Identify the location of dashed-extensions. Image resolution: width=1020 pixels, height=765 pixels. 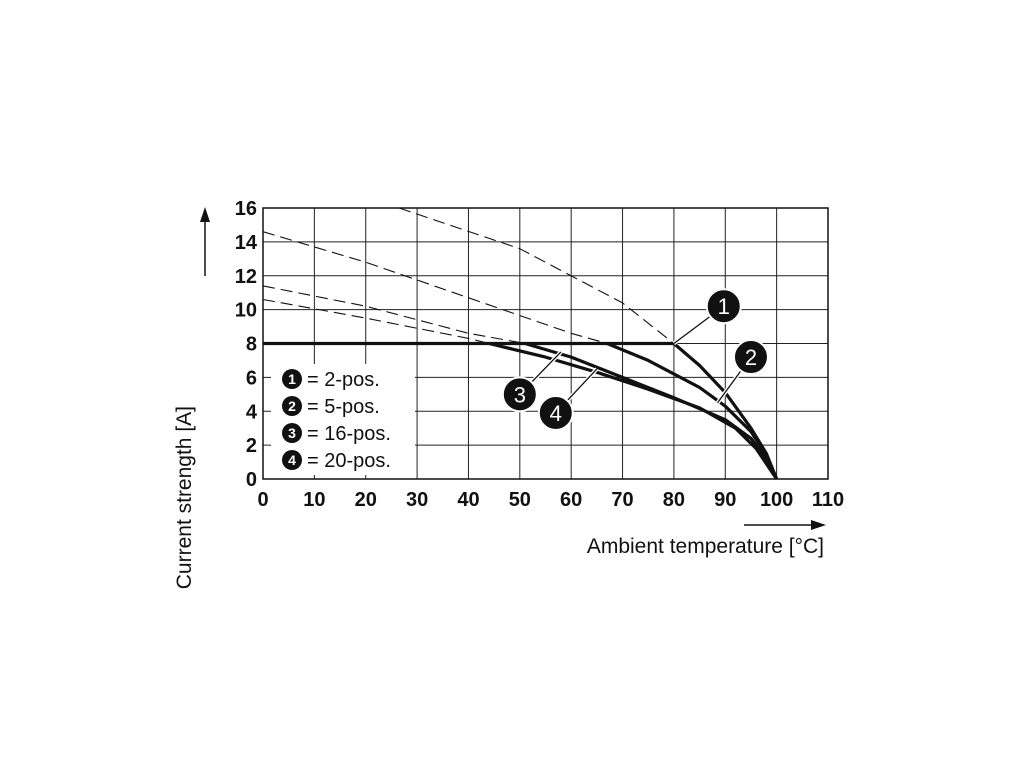
(468, 276).